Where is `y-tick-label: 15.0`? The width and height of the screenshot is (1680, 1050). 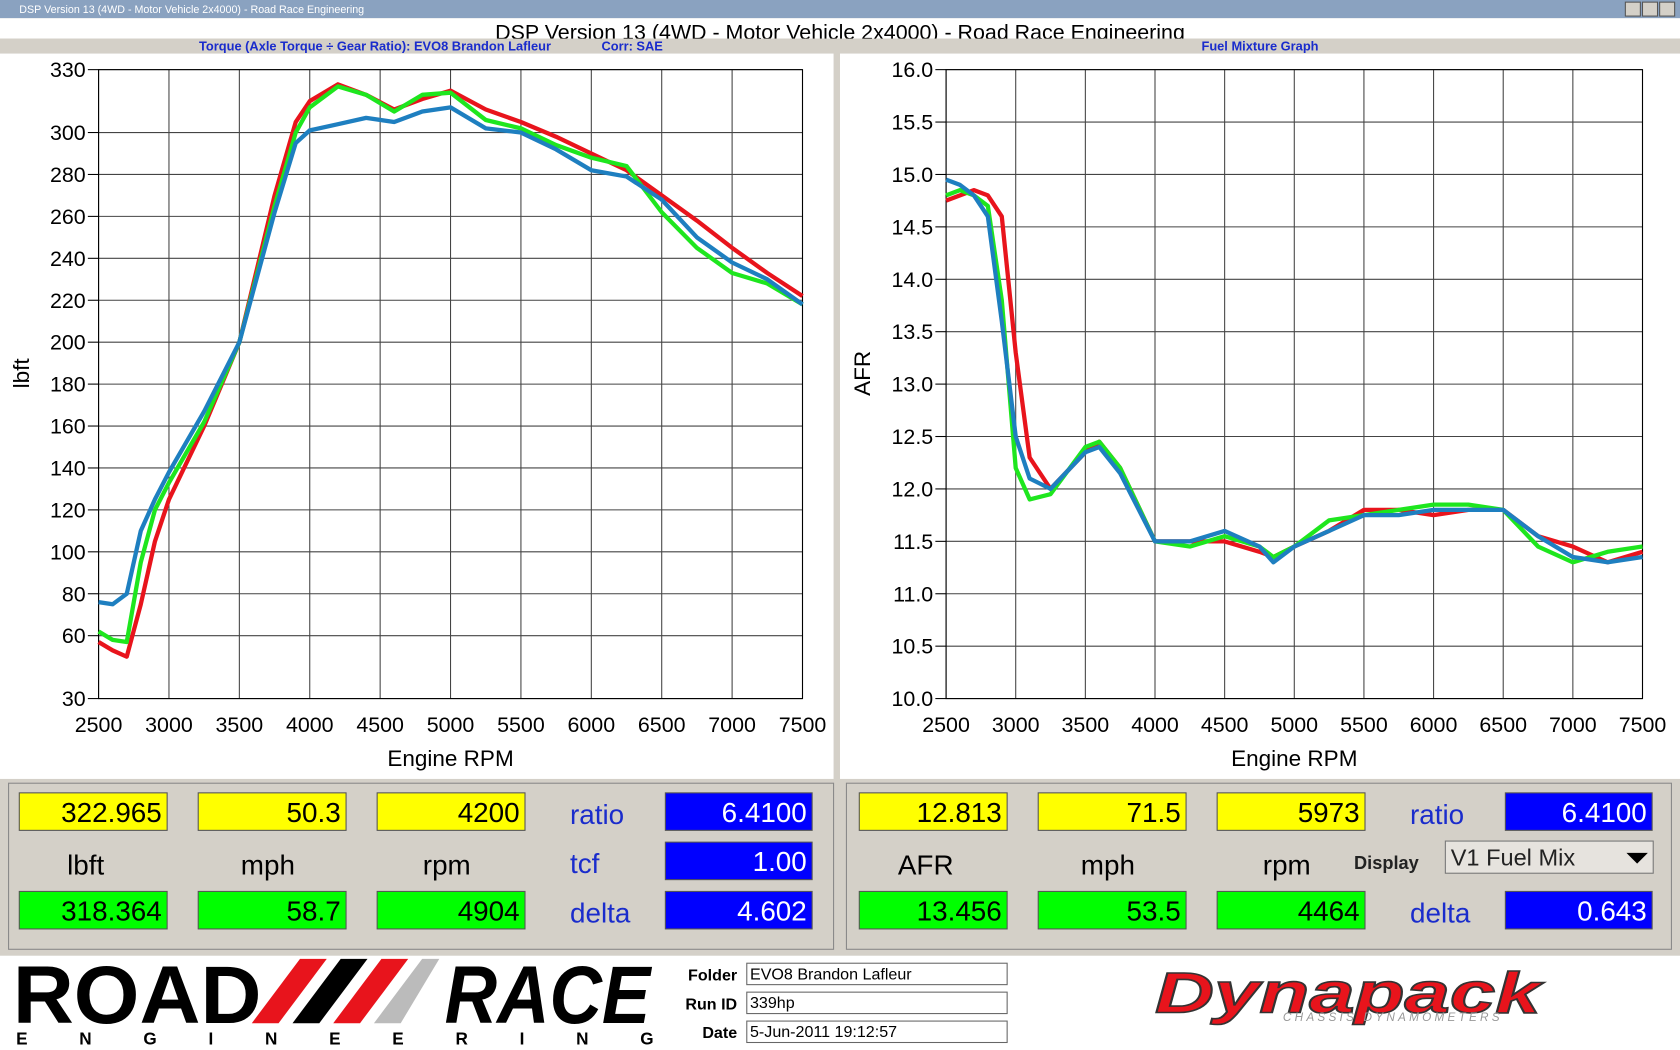 y-tick-label: 15.0 is located at coordinates (913, 175).